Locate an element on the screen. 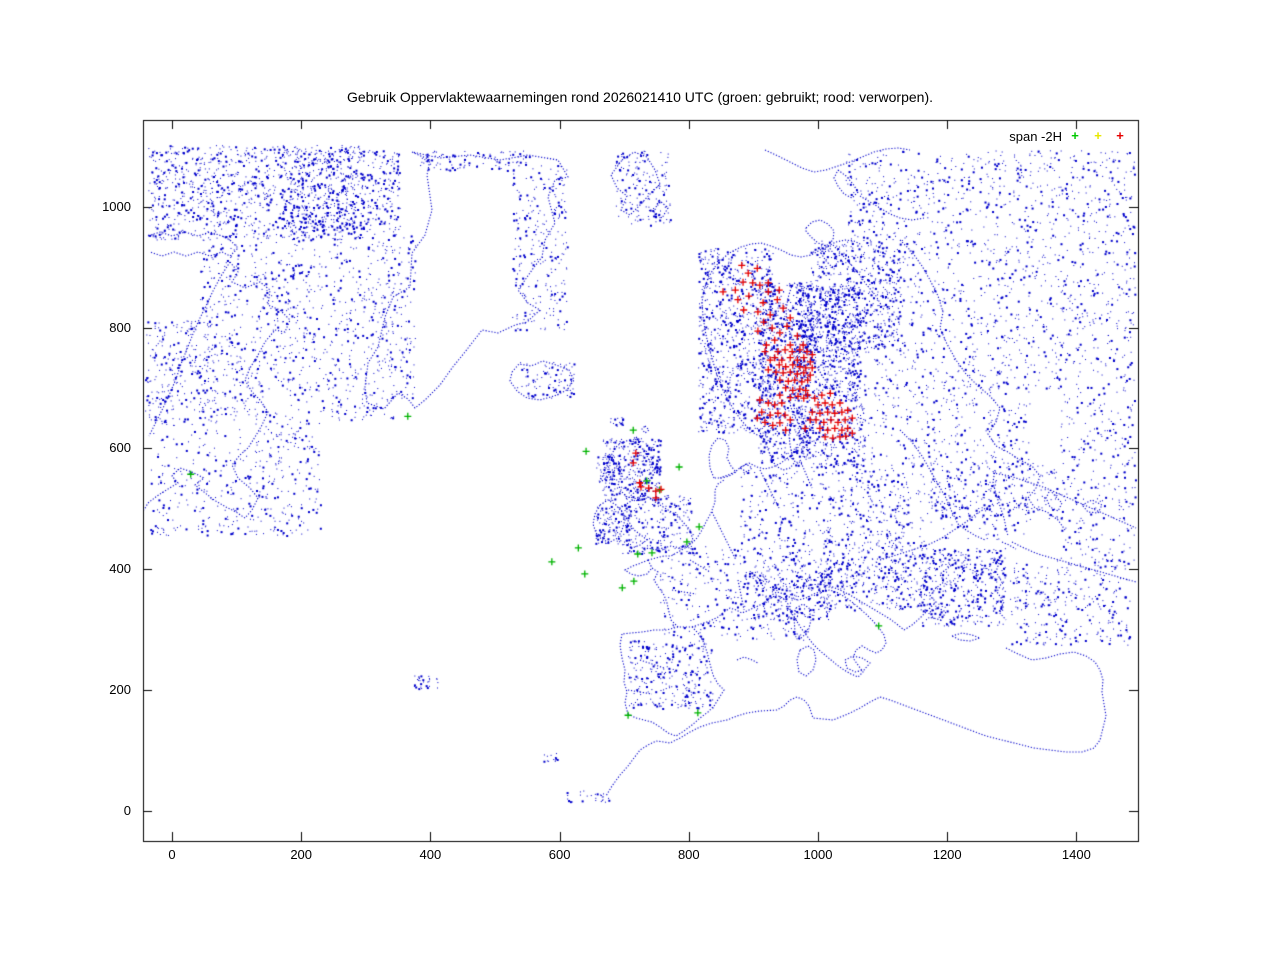 The width and height of the screenshot is (1280, 960). legend-marker-rejected-icon: + is located at coordinates (1120, 135).